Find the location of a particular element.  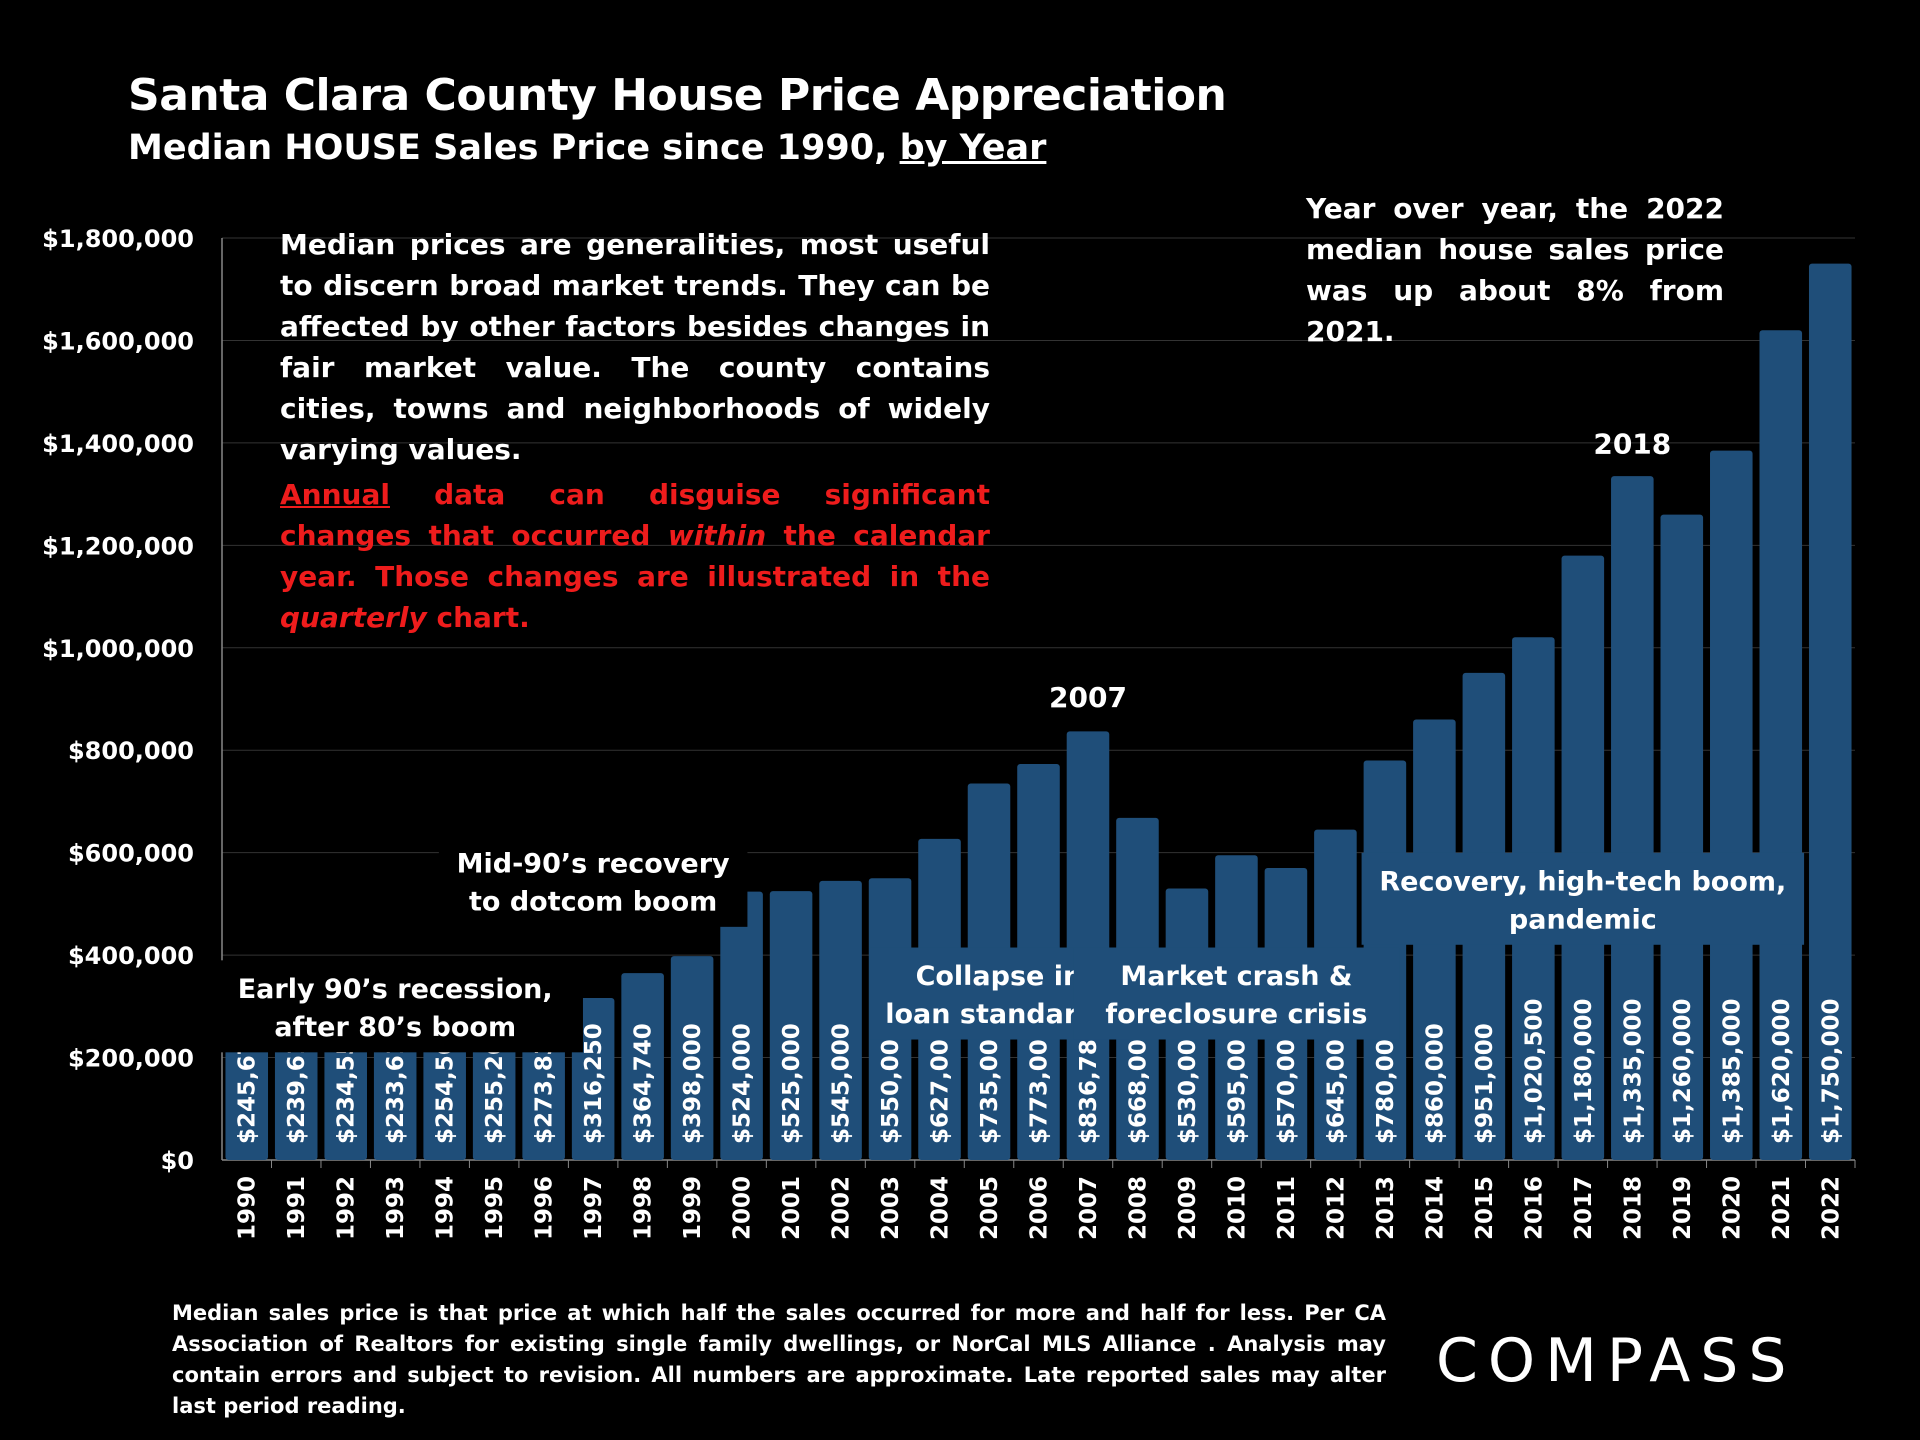

x-tick-label: 2011 is located at coordinates (1287, 1208).